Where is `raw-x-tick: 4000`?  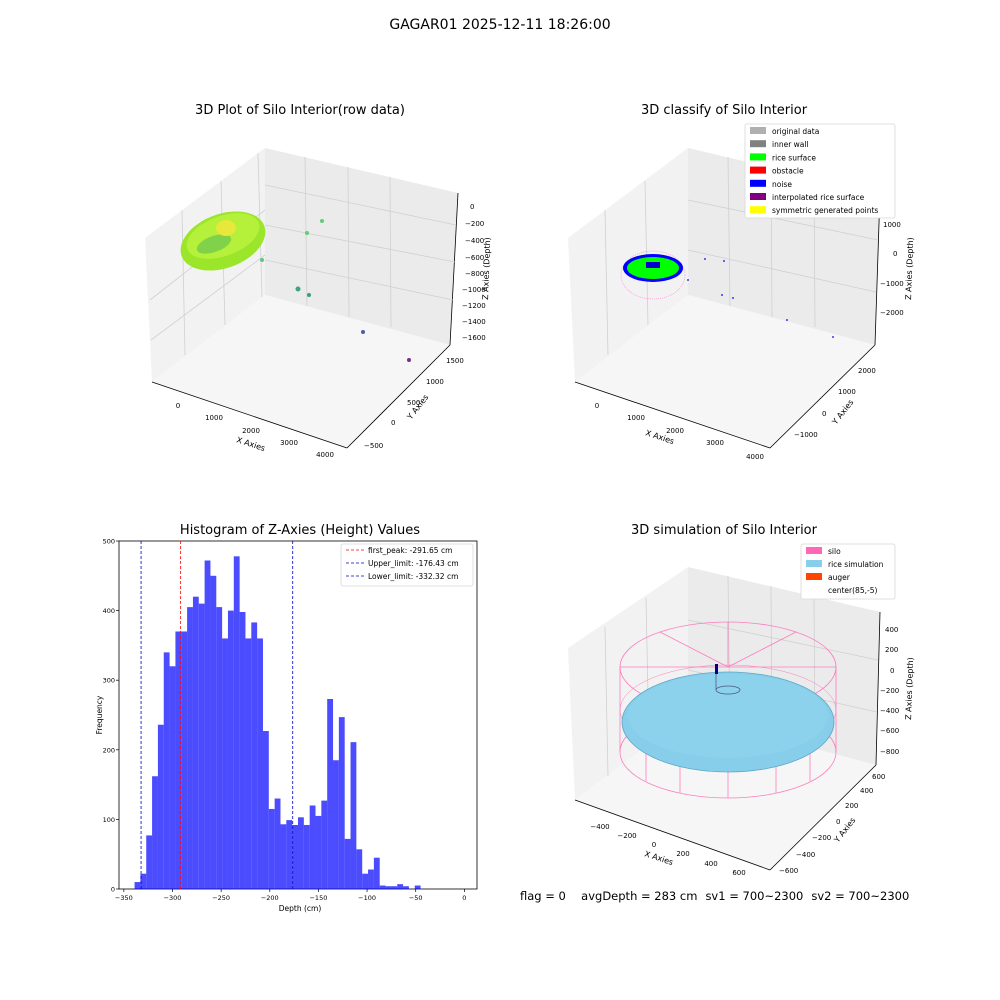 raw-x-tick: 4000 is located at coordinates (325, 455).